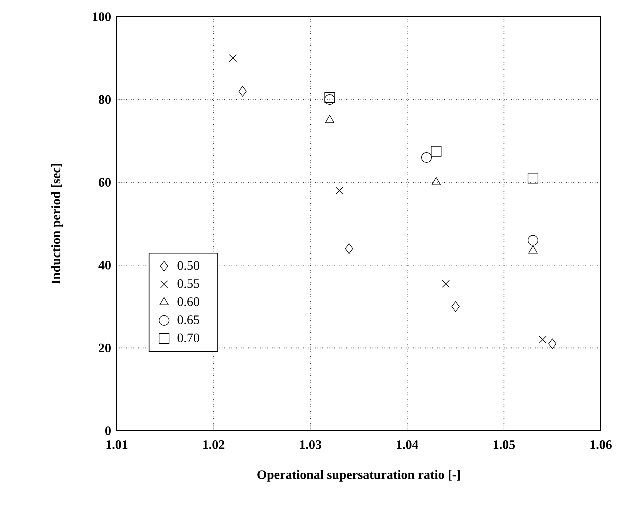 The height and width of the screenshot is (508, 620). Describe the element at coordinates (214, 445) in the screenshot. I see `x-tick-label: 1.02` at that location.